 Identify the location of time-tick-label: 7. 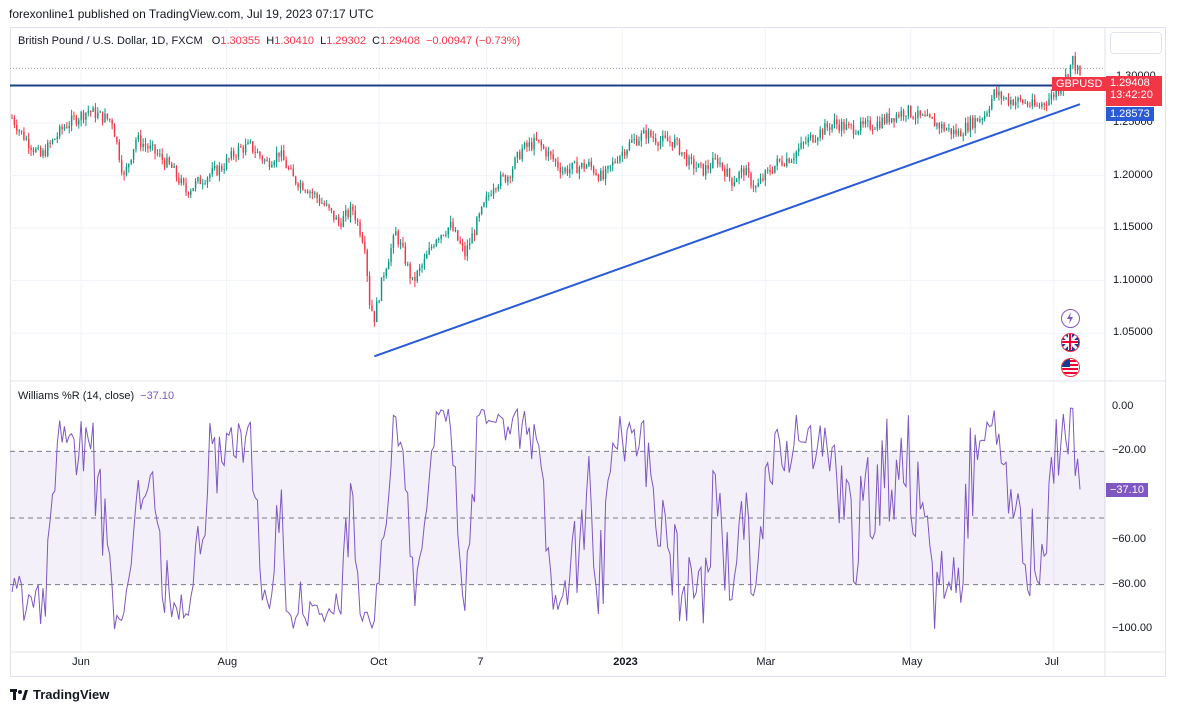
(480, 662).